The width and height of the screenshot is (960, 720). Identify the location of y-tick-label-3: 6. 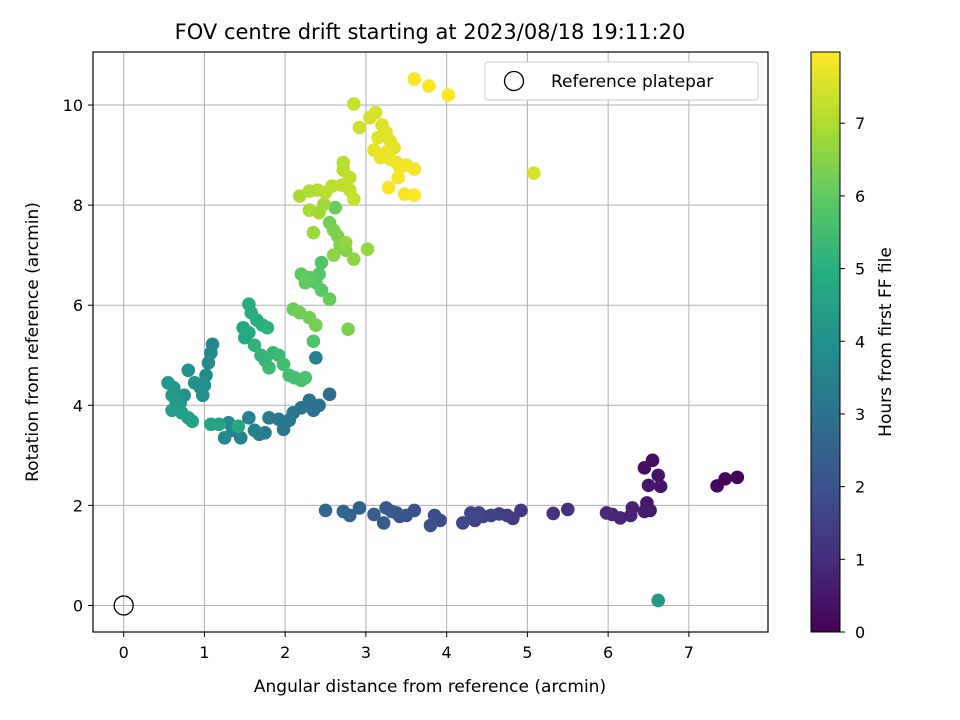
(78, 305).